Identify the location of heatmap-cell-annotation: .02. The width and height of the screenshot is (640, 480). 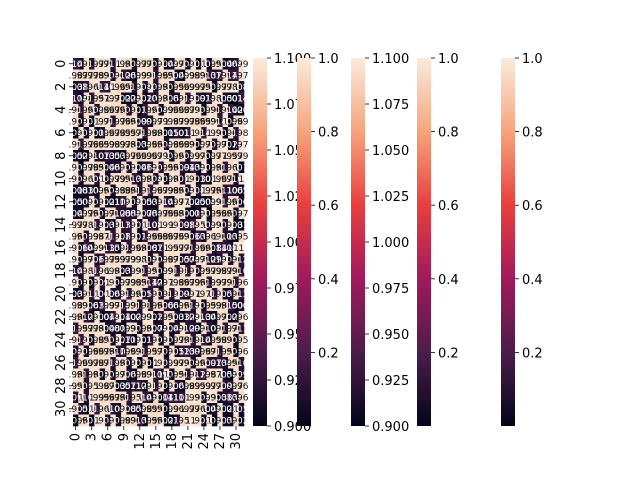
(241, 422).